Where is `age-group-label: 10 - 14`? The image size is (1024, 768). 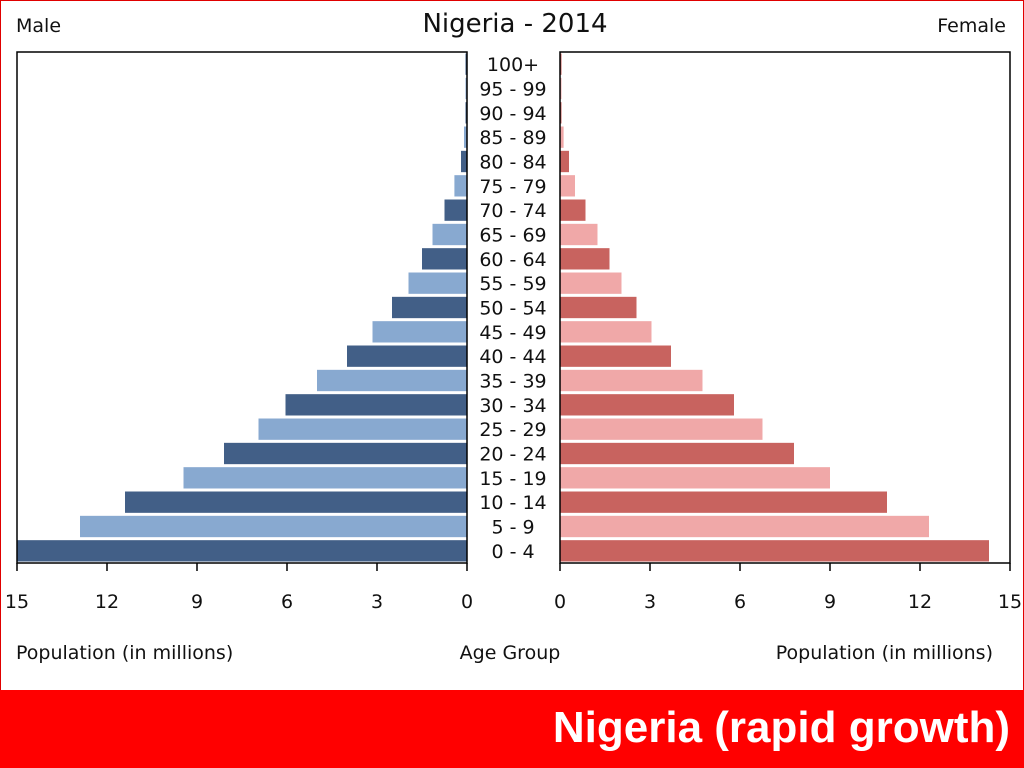
age-group-label: 10 - 14 is located at coordinates (512, 503).